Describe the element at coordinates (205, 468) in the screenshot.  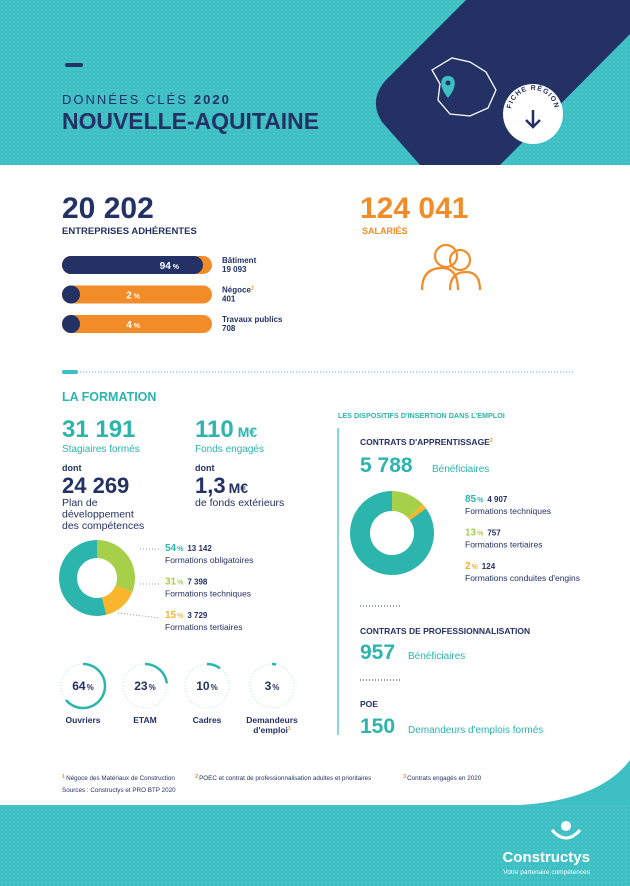
I see `ext-prefix-part: dont` at that location.